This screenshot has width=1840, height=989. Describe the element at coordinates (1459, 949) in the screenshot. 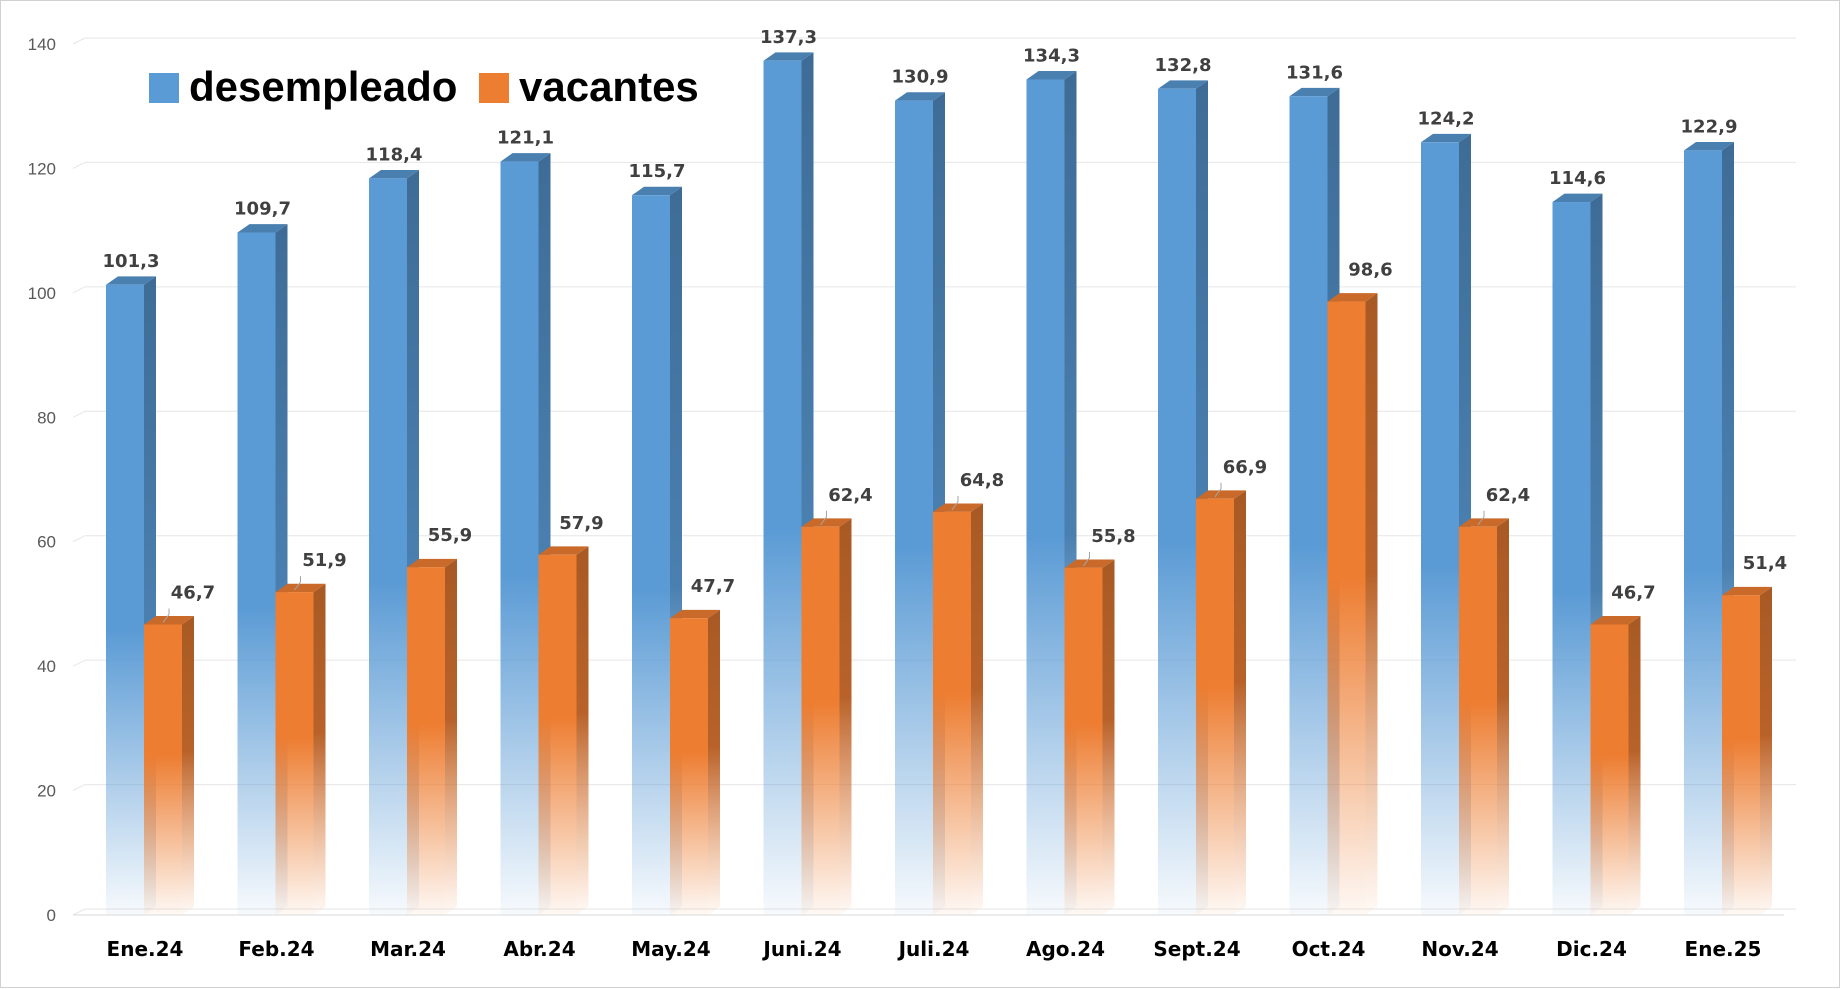

I see `x-tick-label: Nov.24` at that location.